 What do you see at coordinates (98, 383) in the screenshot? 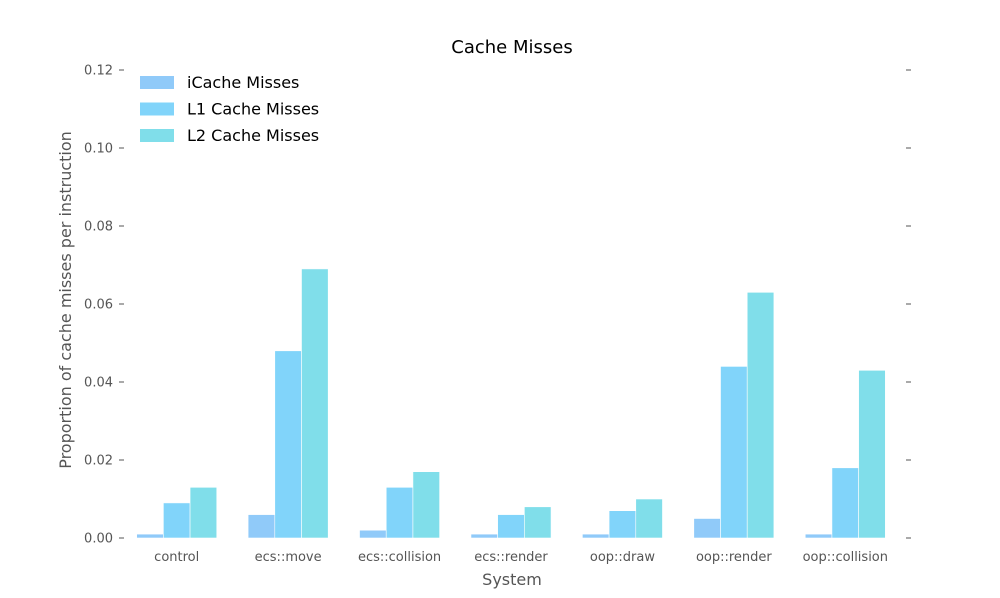
I see `y-tick-label: 0.04` at bounding box center [98, 383].